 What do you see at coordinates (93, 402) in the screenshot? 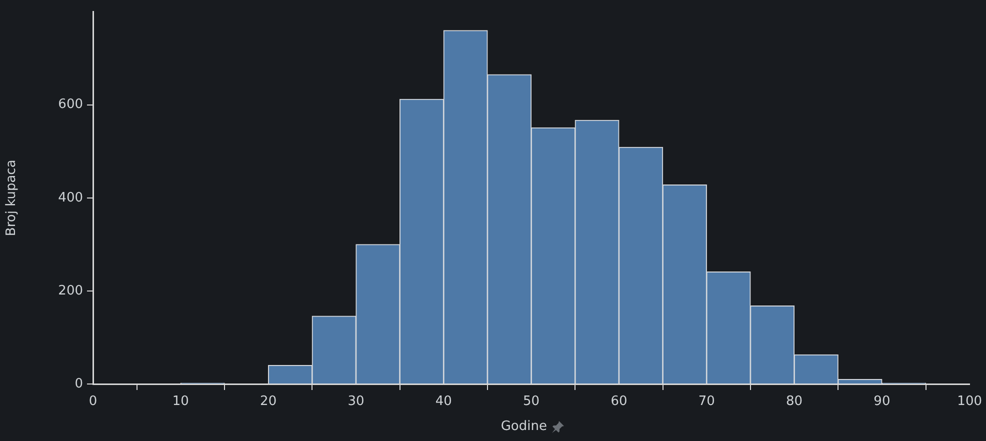
I see `x-tick-label: 0` at bounding box center [93, 402].